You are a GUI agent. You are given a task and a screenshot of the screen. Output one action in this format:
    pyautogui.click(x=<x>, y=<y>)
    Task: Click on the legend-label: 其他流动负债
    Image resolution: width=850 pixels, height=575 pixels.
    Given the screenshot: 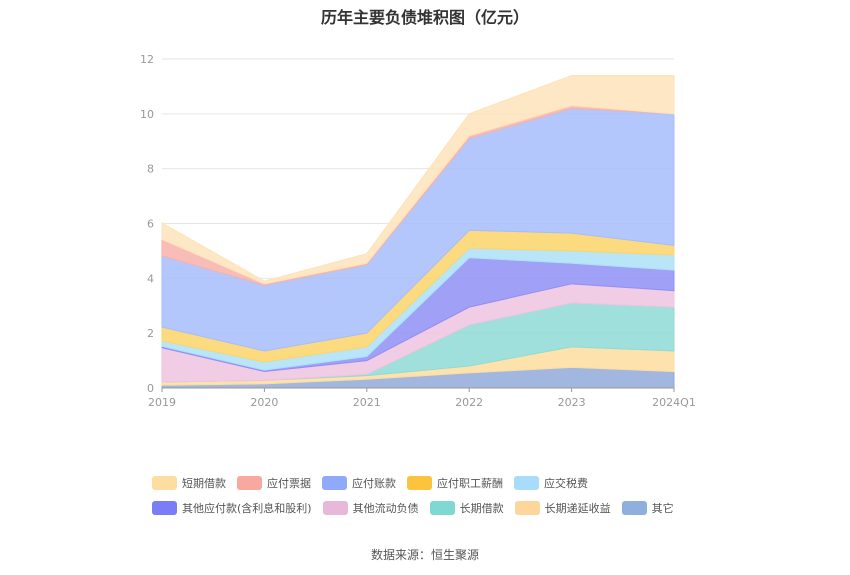 What is the action you would take?
    pyautogui.click(x=385, y=508)
    